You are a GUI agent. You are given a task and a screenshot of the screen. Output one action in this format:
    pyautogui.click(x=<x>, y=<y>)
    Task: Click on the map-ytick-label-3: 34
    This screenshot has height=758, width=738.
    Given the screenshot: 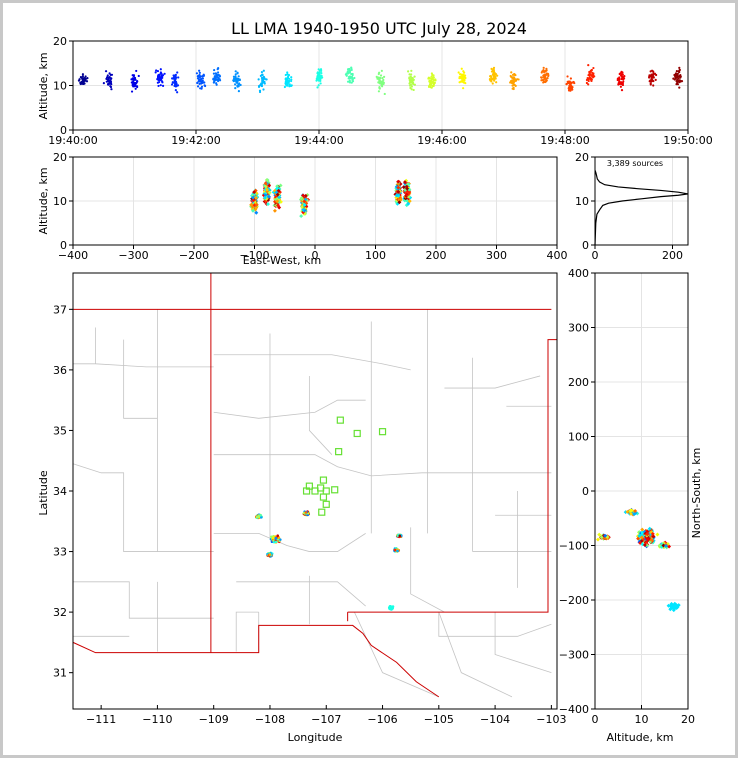 What is the action you would take?
    pyautogui.click(x=60, y=491)
    